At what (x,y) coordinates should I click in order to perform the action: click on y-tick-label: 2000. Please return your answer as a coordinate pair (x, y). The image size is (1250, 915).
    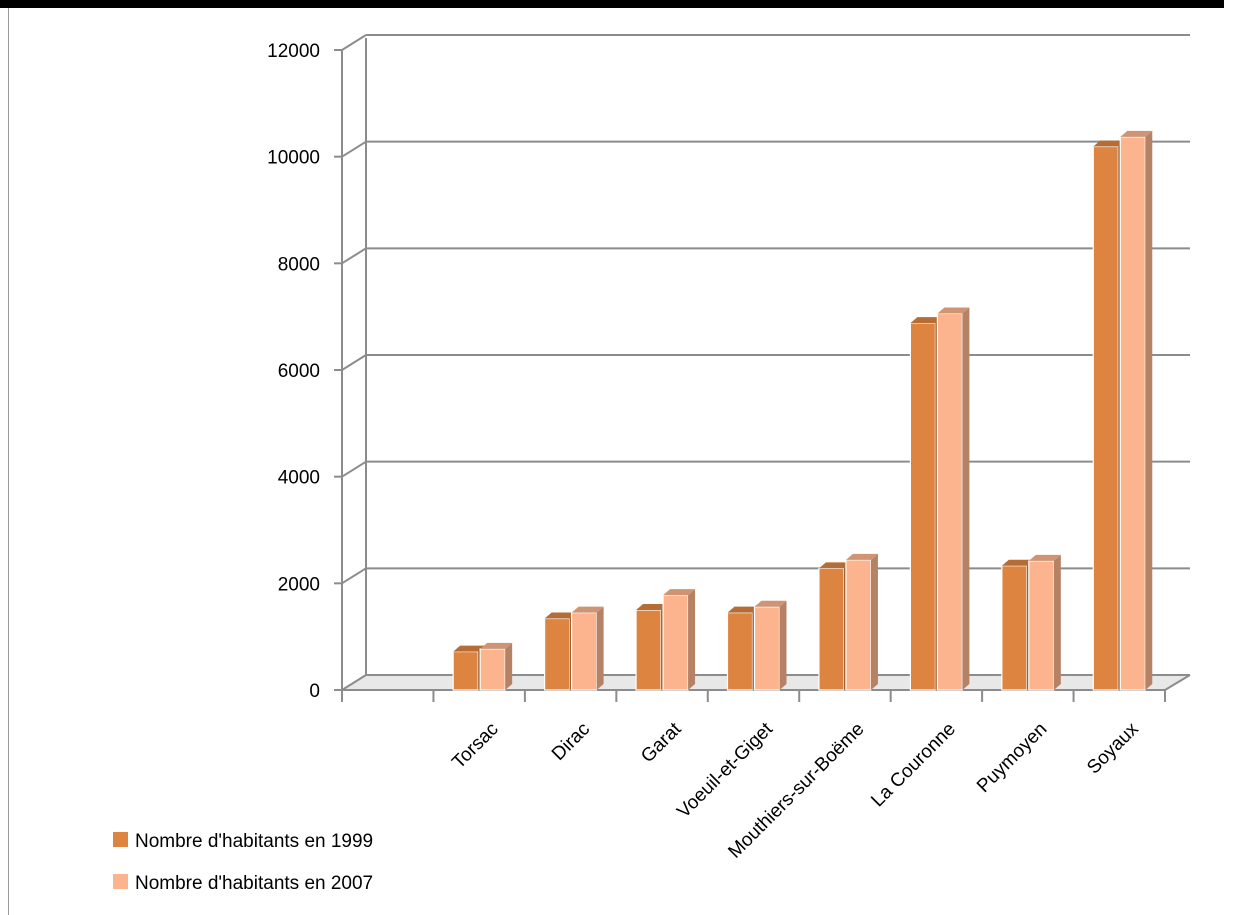
    Looking at the image, I should click on (299, 584).